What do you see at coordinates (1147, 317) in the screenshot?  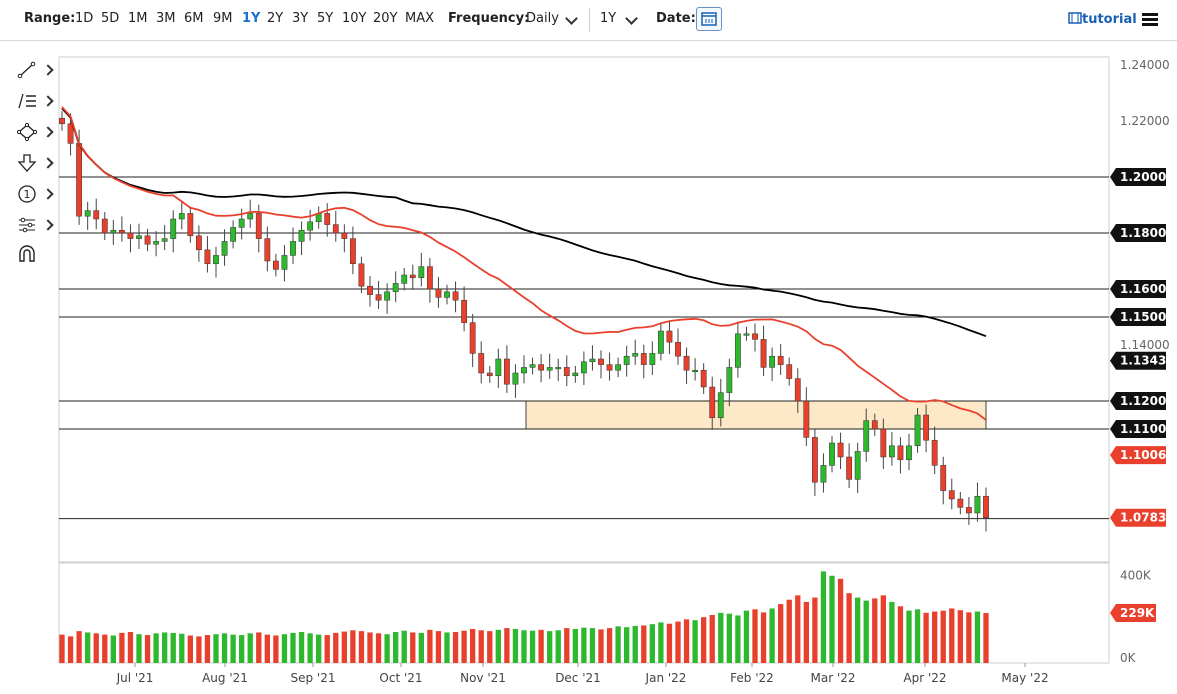 I see `y-tick-label: 1.15000` at bounding box center [1147, 317].